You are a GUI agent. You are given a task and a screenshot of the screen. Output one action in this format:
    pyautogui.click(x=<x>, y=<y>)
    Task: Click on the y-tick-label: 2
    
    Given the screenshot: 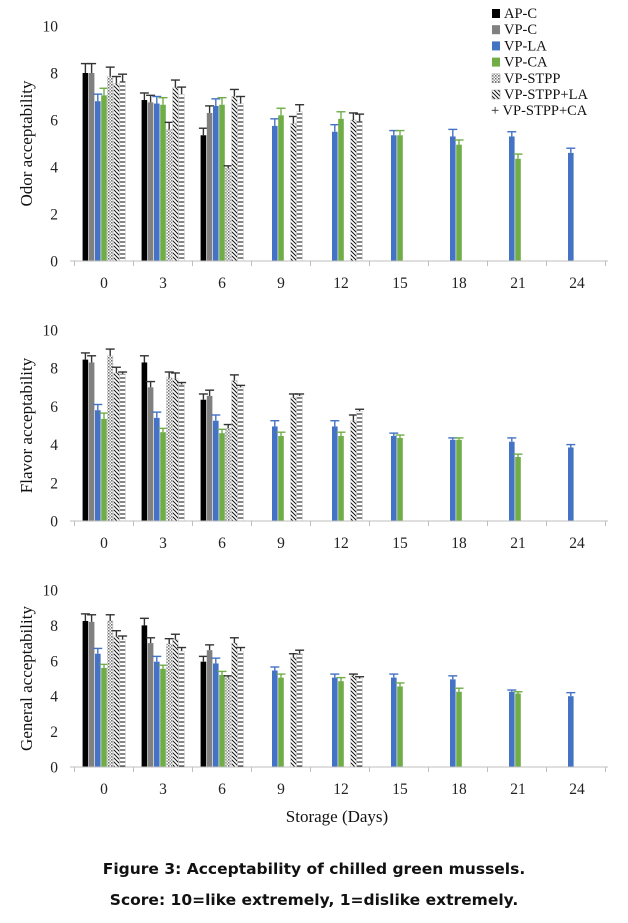 What is the action you would take?
    pyautogui.click(x=54, y=215)
    